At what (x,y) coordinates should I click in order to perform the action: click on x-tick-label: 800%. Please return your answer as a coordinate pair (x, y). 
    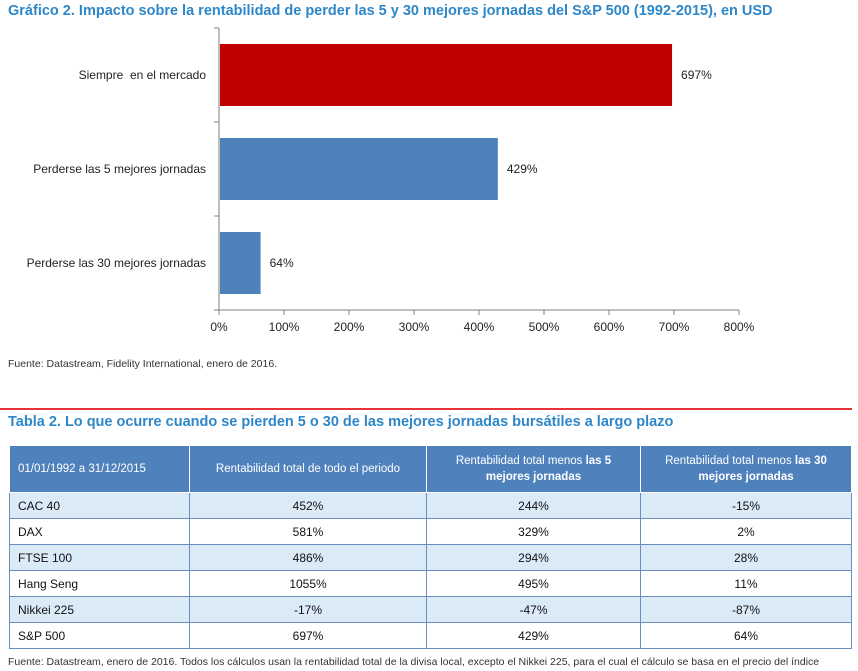
    Looking at the image, I should click on (739, 327).